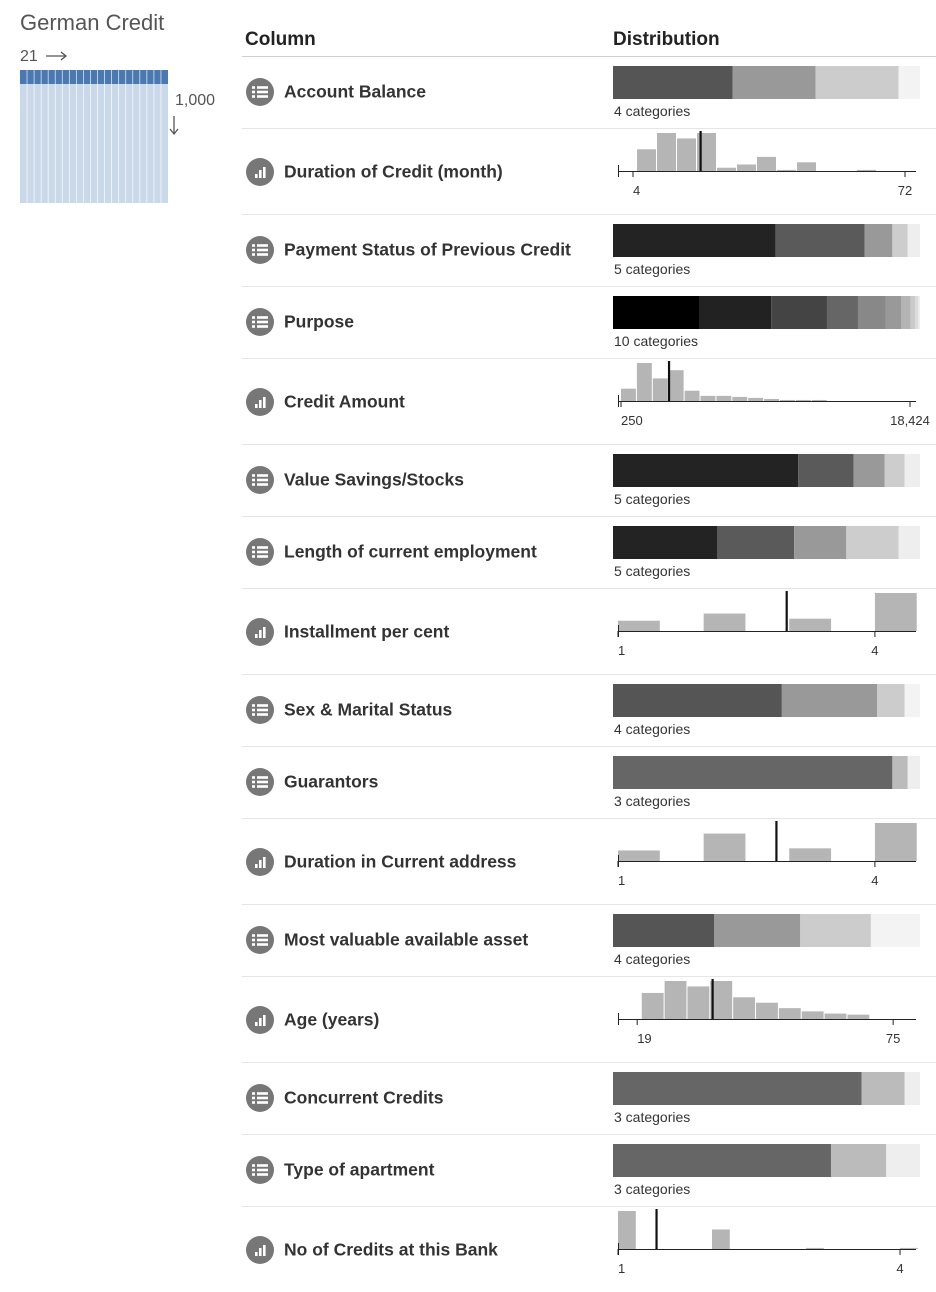  Describe the element at coordinates (589, 97) in the screenshot. I see `row: Account Balance 4 categories` at that location.